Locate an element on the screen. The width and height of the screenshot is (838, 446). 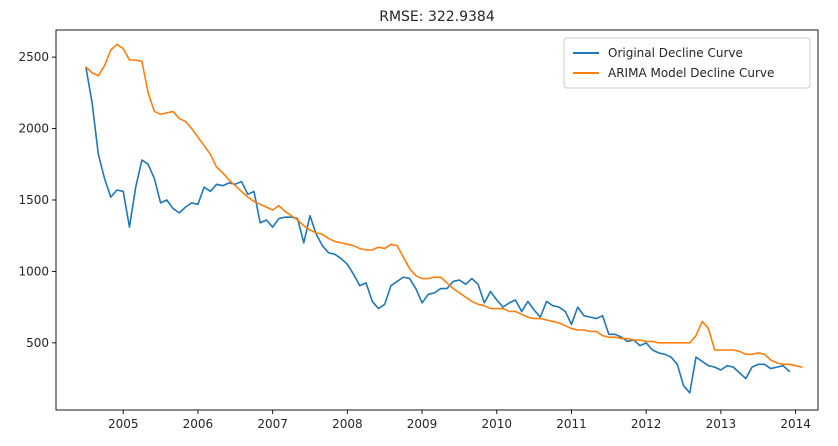
x-tick-label: 2008 is located at coordinates (347, 424).